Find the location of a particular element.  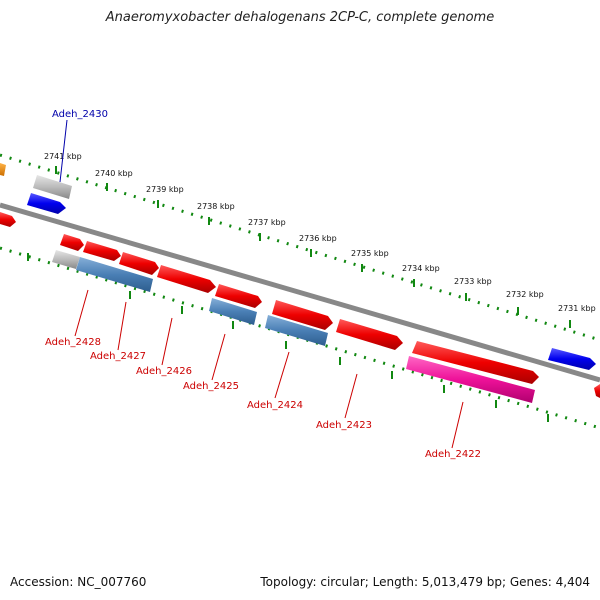

kbp-label: 2734 kbp is located at coordinates (421, 268).